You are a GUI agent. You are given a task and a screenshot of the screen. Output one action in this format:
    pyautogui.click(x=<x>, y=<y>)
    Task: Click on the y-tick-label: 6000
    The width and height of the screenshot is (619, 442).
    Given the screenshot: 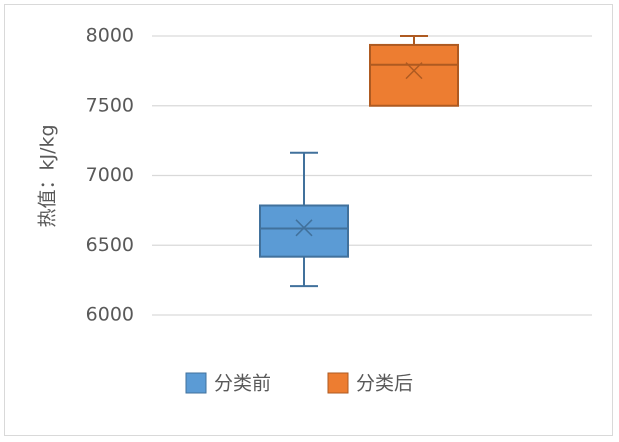 What is the action you would take?
    pyautogui.click(x=110, y=315)
    